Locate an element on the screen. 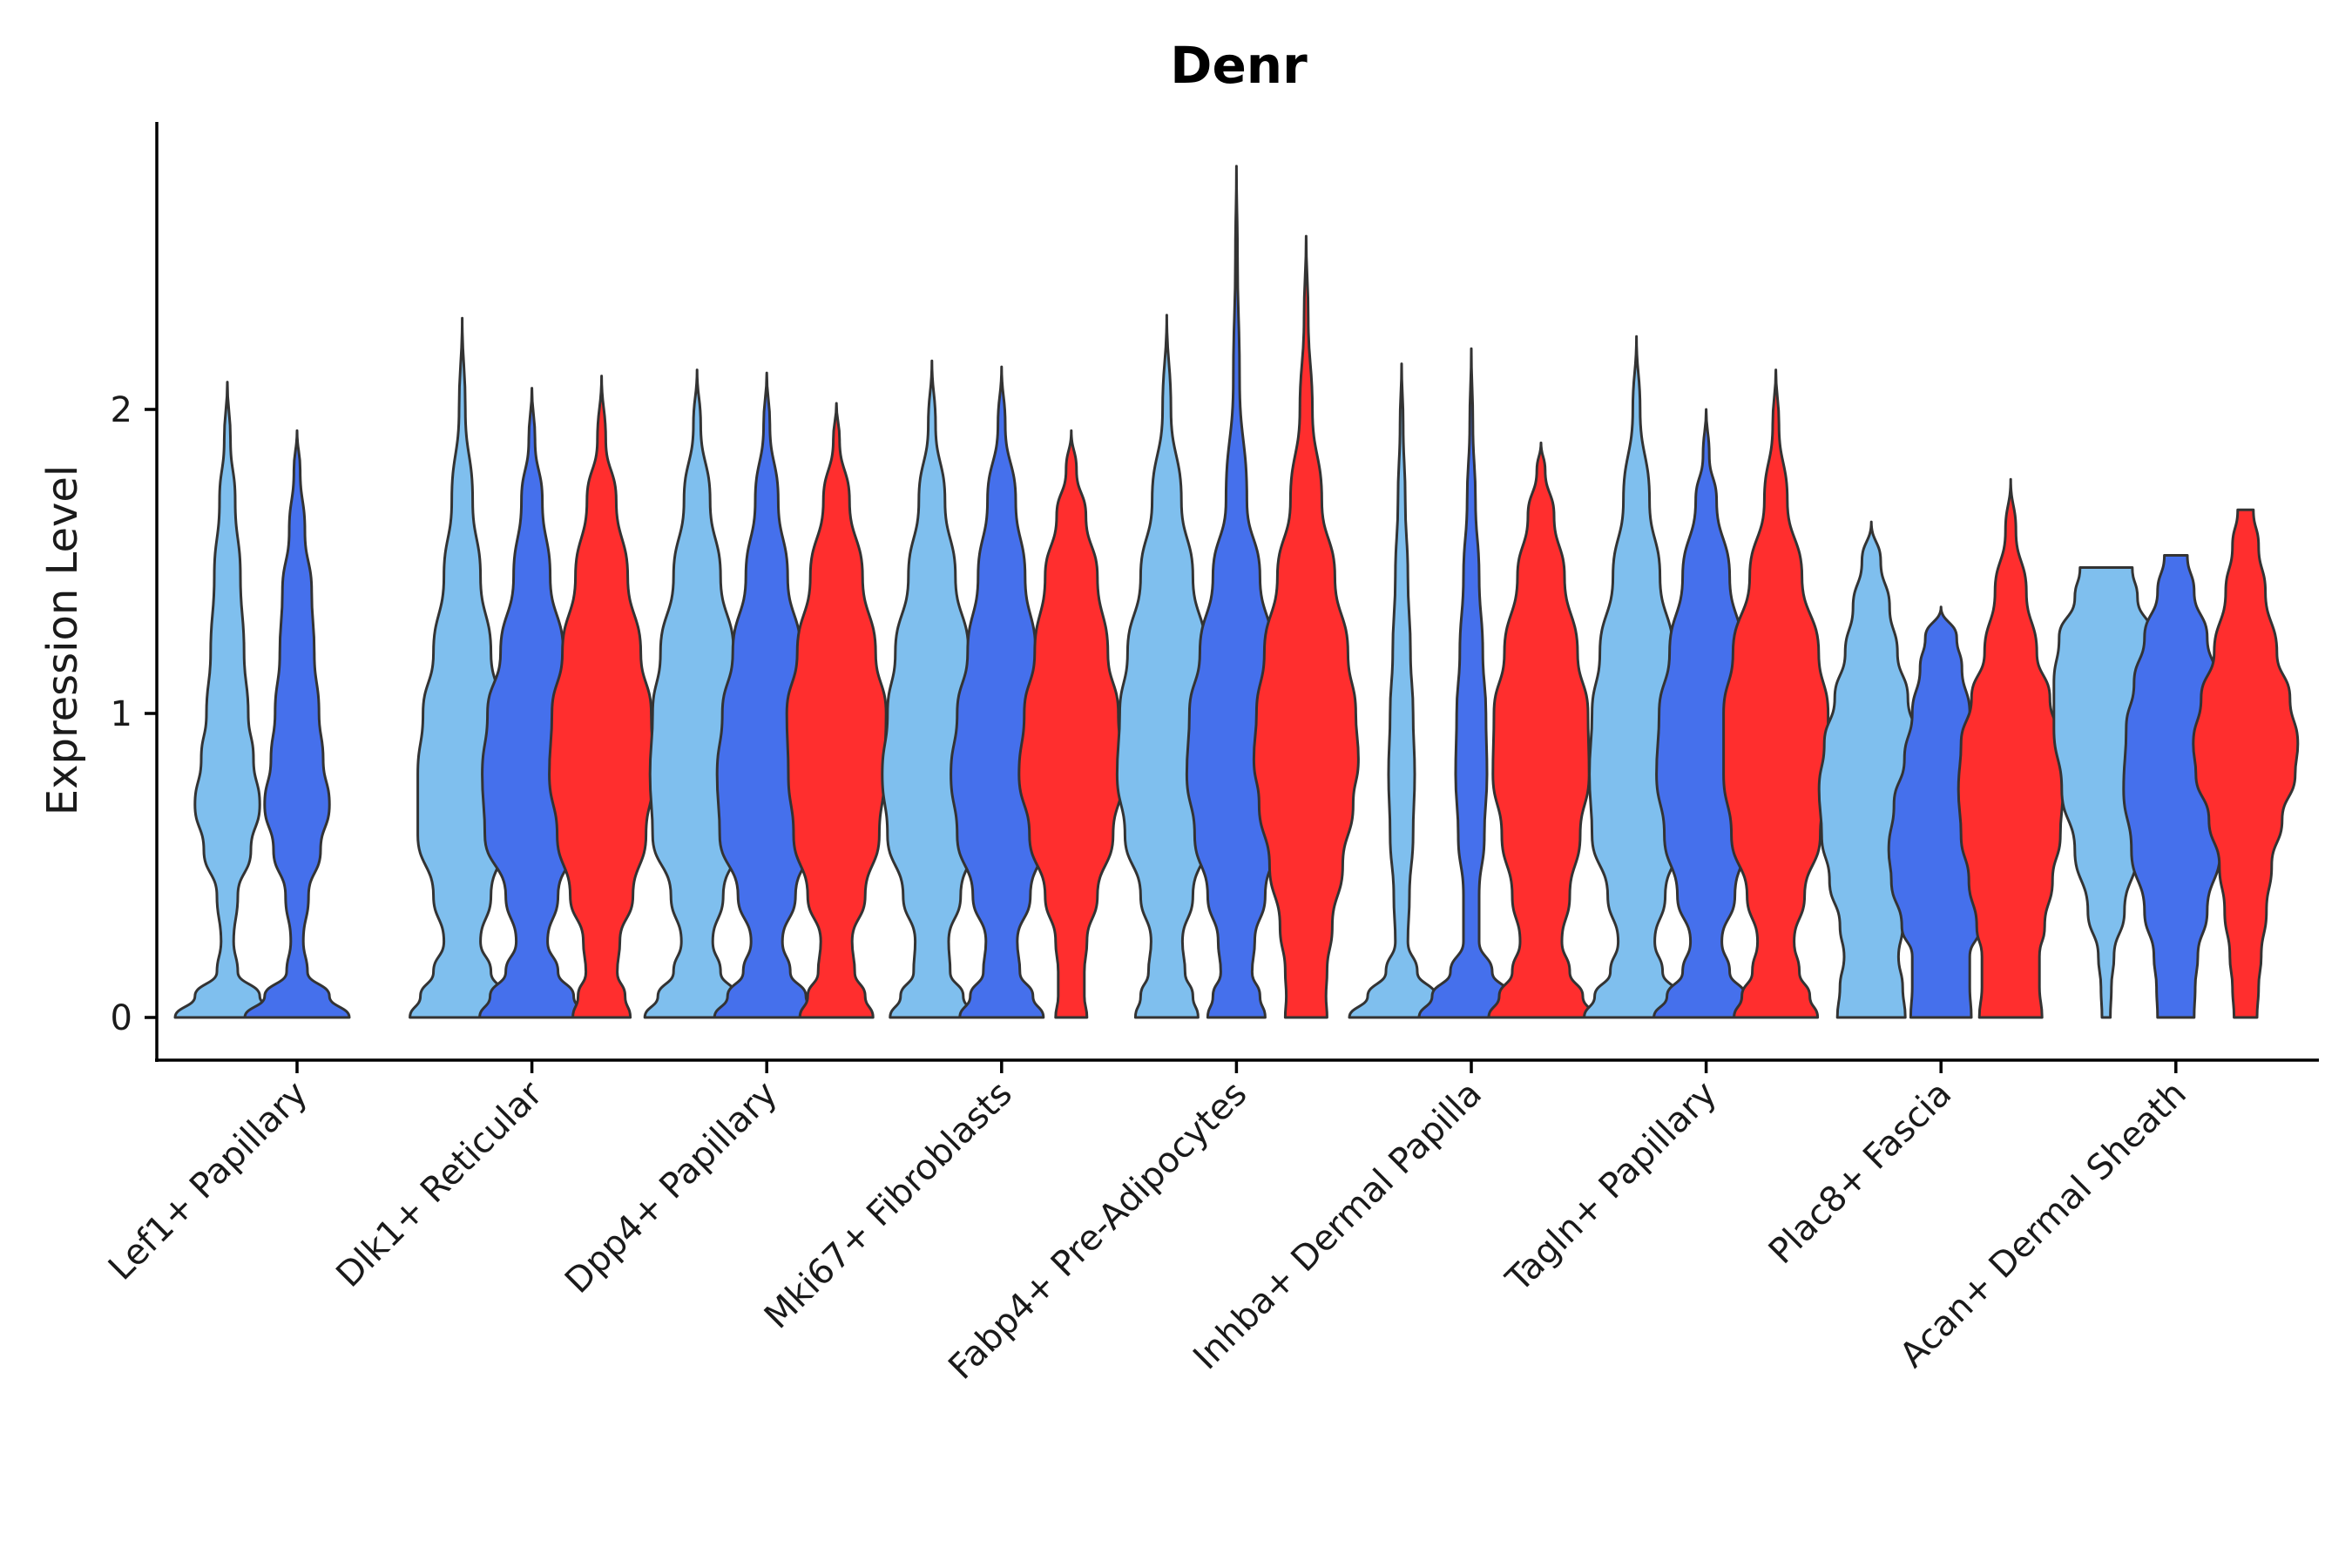 The width and height of the screenshot is (2352, 1568). y-tick-label: 2 is located at coordinates (121, 410).